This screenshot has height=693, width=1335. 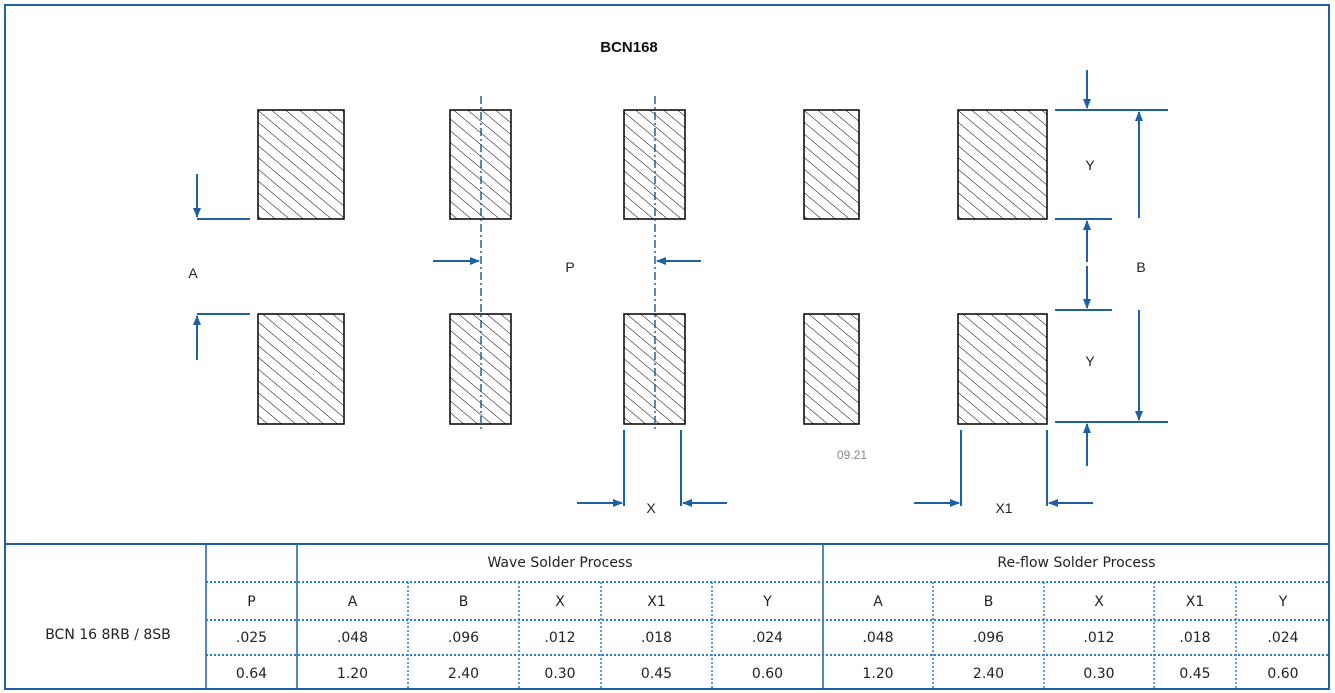 What do you see at coordinates (569, 267) in the screenshot?
I see `label-p: P` at bounding box center [569, 267].